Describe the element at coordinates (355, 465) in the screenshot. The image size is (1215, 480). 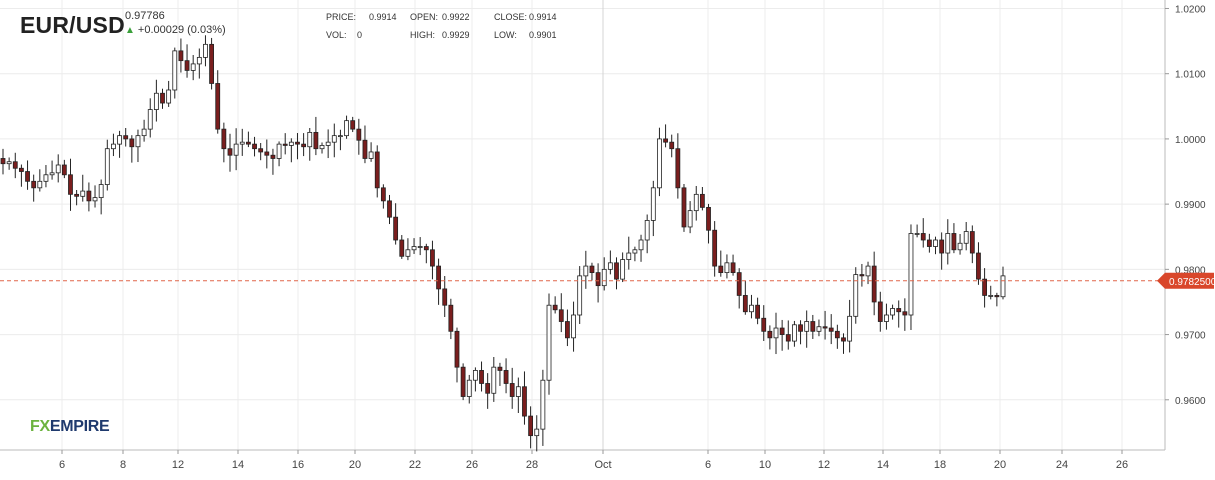
I see `x-tick-label: 20` at that location.